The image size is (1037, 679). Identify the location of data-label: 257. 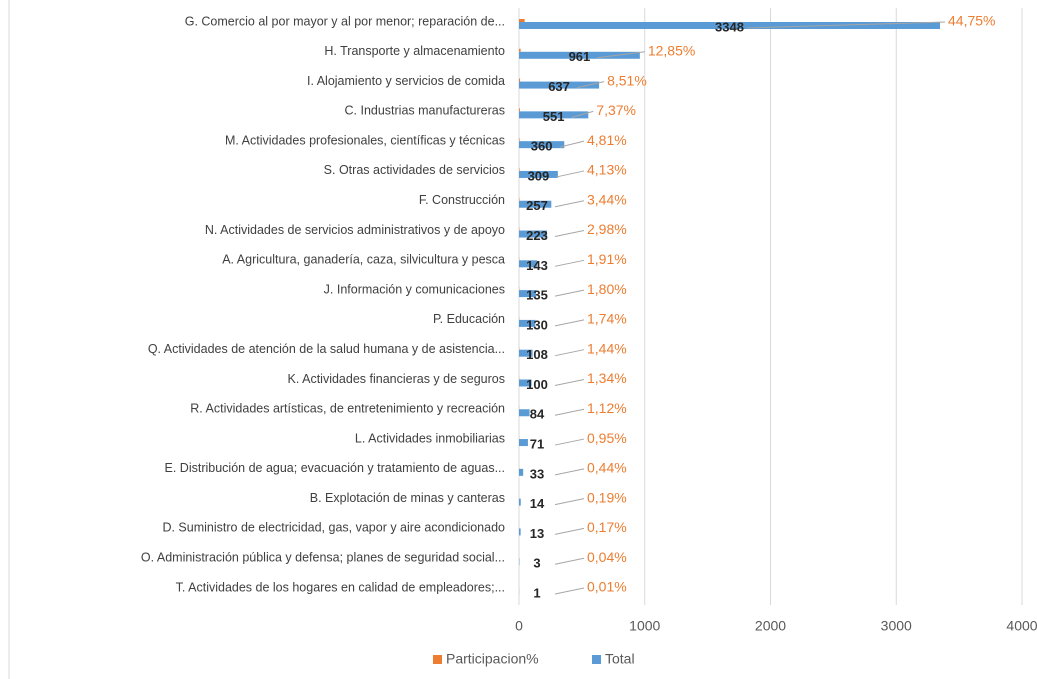
(537, 205).